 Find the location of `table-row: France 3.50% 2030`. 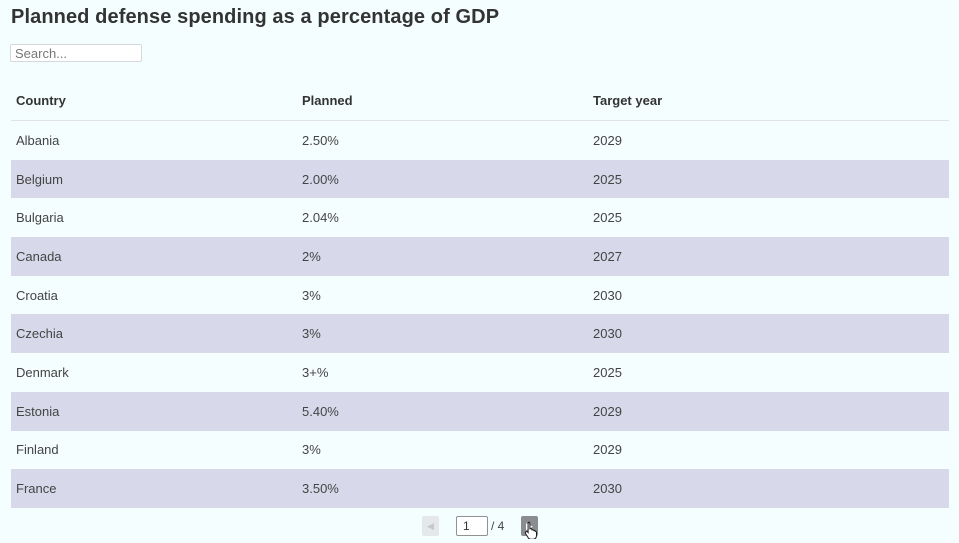

table-row: France 3.50% 2030 is located at coordinates (480, 488).